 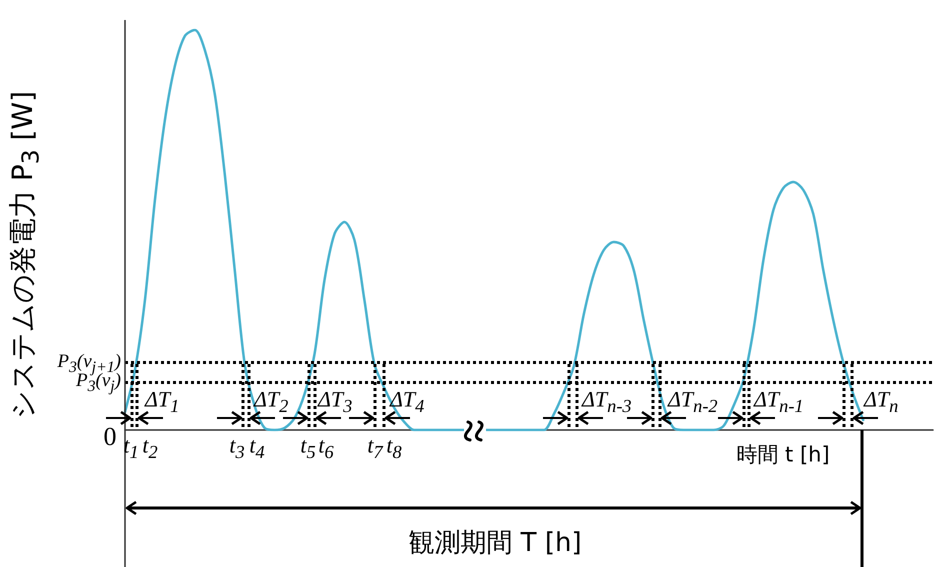 What do you see at coordinates (607, 401) in the screenshot?
I see `annotation: ΔT$_{n-3}$` at bounding box center [607, 401].